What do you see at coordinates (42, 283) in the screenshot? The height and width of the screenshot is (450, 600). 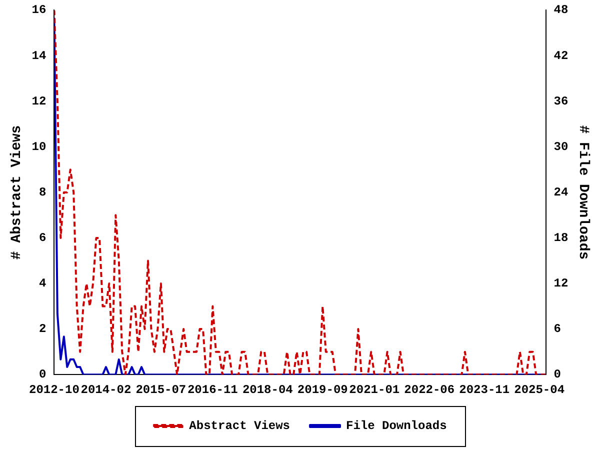 I see `y-tick-label: 4` at bounding box center [42, 283].